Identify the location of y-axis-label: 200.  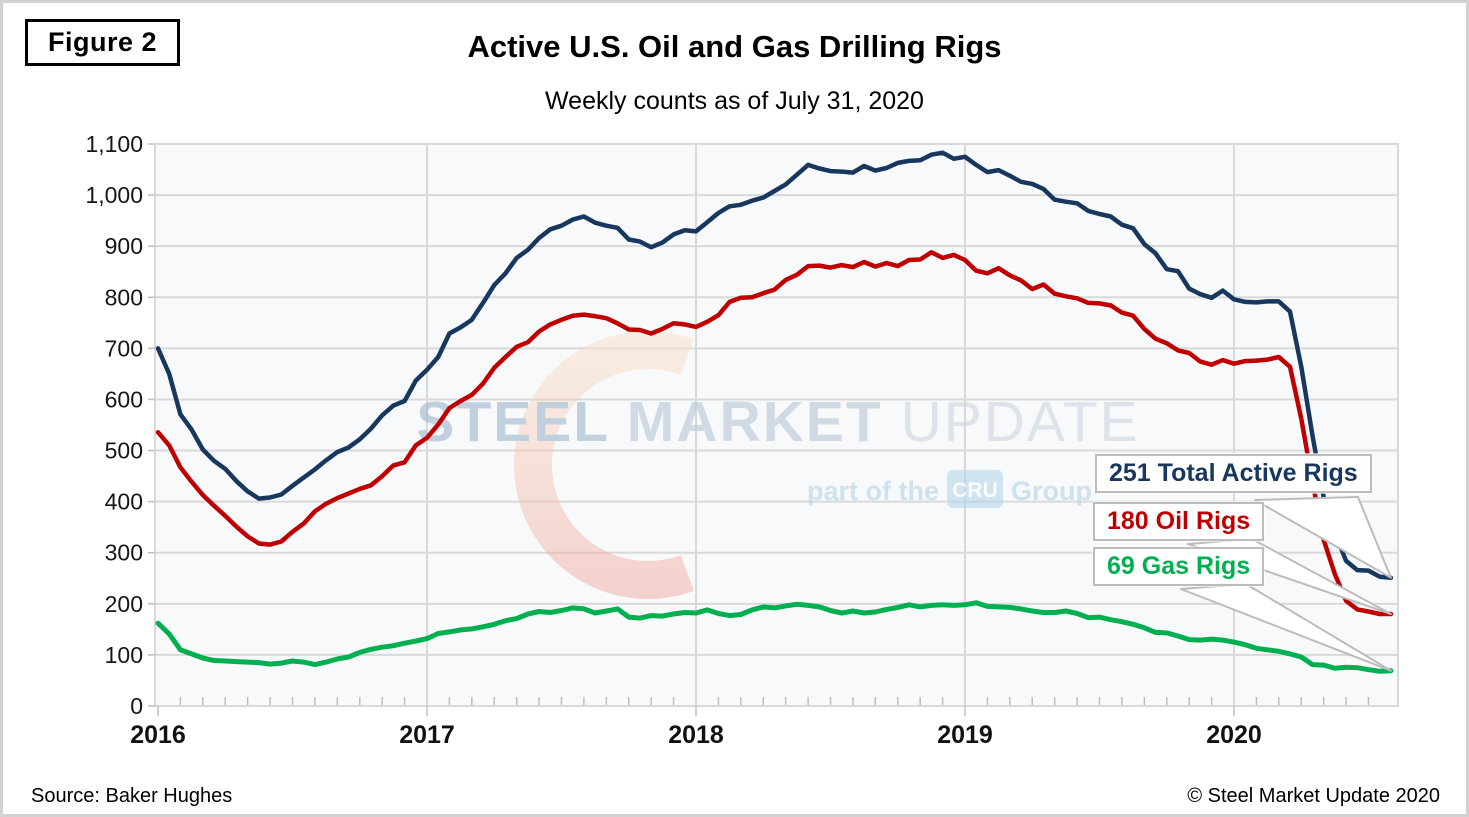
(124, 604).